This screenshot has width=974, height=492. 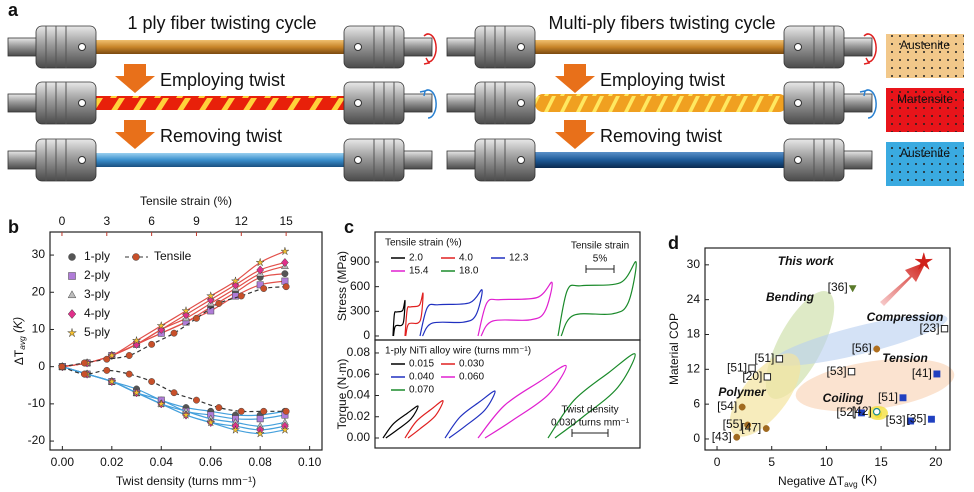 I want to click on y-axis-label-part: avg, so click(x=22, y=343).